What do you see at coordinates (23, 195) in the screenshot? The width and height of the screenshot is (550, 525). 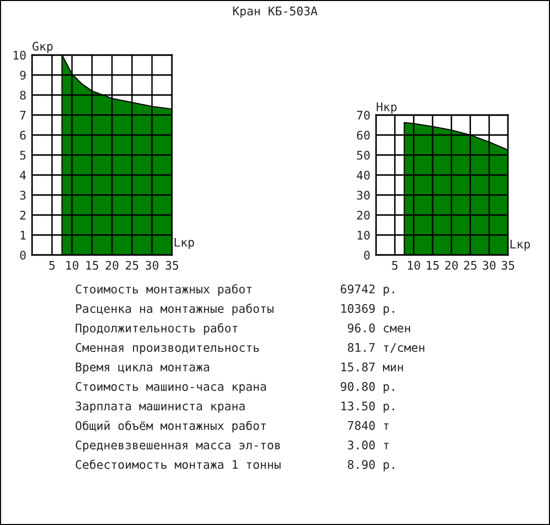 I see `y-tick-label: 3` at bounding box center [23, 195].